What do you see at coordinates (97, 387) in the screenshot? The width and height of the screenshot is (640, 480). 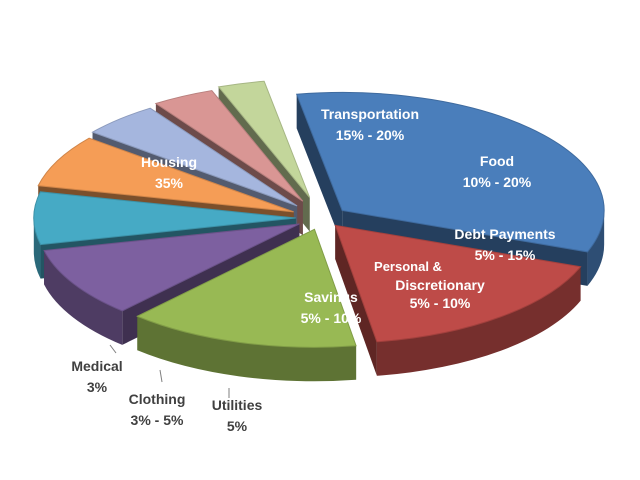 I see `medical-value: 3%` at bounding box center [97, 387].